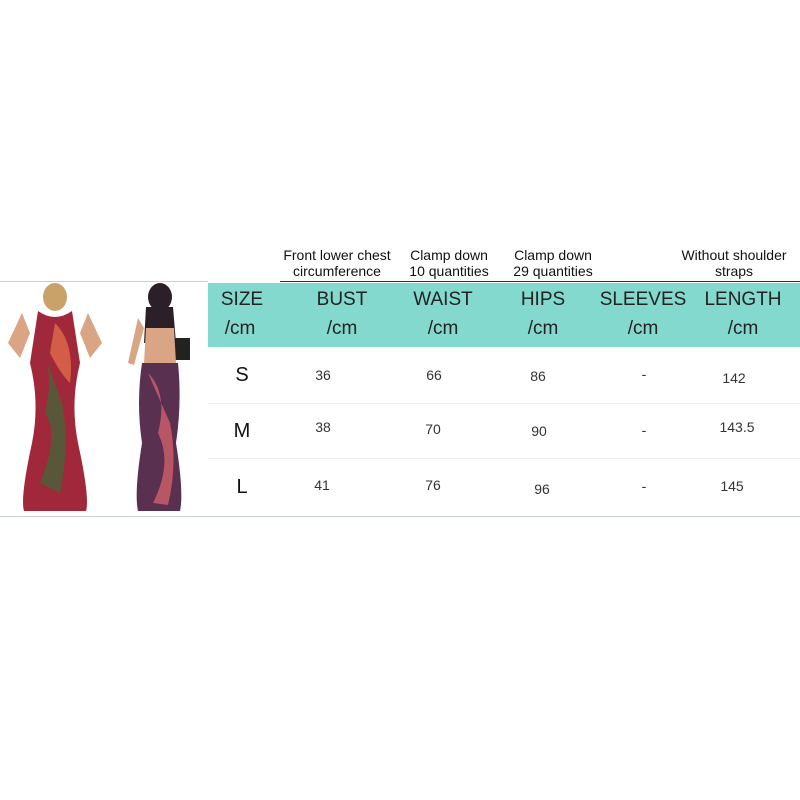 The image size is (800, 800). Describe the element at coordinates (443, 328) in the screenshot. I see `unit-waist: /cm` at that location.